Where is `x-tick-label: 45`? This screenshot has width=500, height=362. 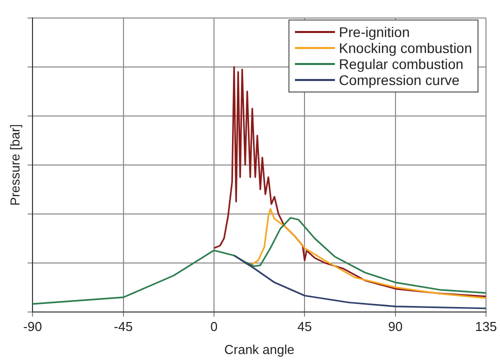
x-tick-label: 45 is located at coordinates (304, 326).